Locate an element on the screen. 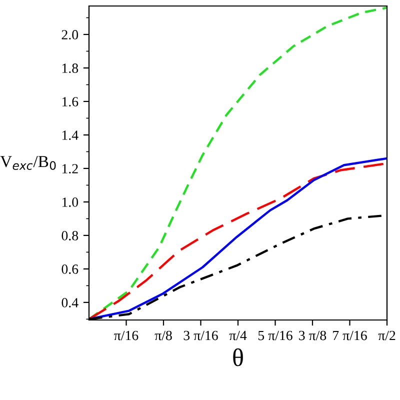 The image size is (400, 400). y-tick-label: 1.2 is located at coordinates (70, 169).